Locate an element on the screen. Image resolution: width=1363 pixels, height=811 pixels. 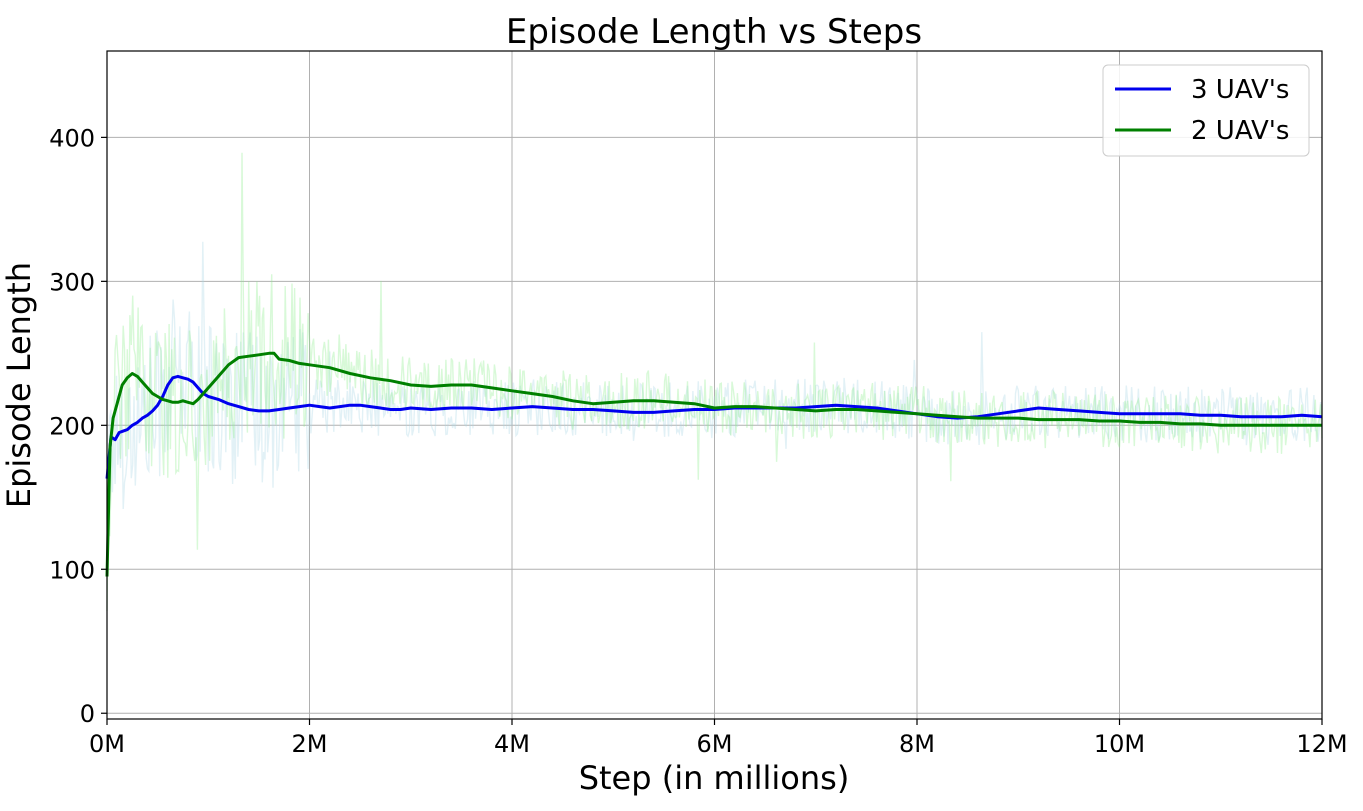
x-tick-label: 10M is located at coordinates (1119, 744).